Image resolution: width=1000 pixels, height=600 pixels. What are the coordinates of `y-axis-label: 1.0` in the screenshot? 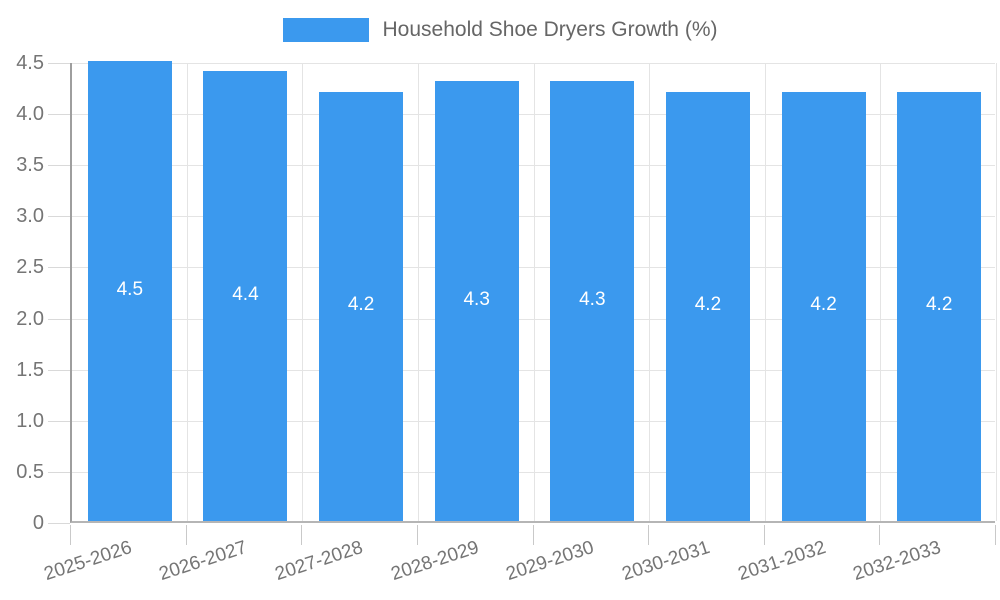 It's located at (30, 420).